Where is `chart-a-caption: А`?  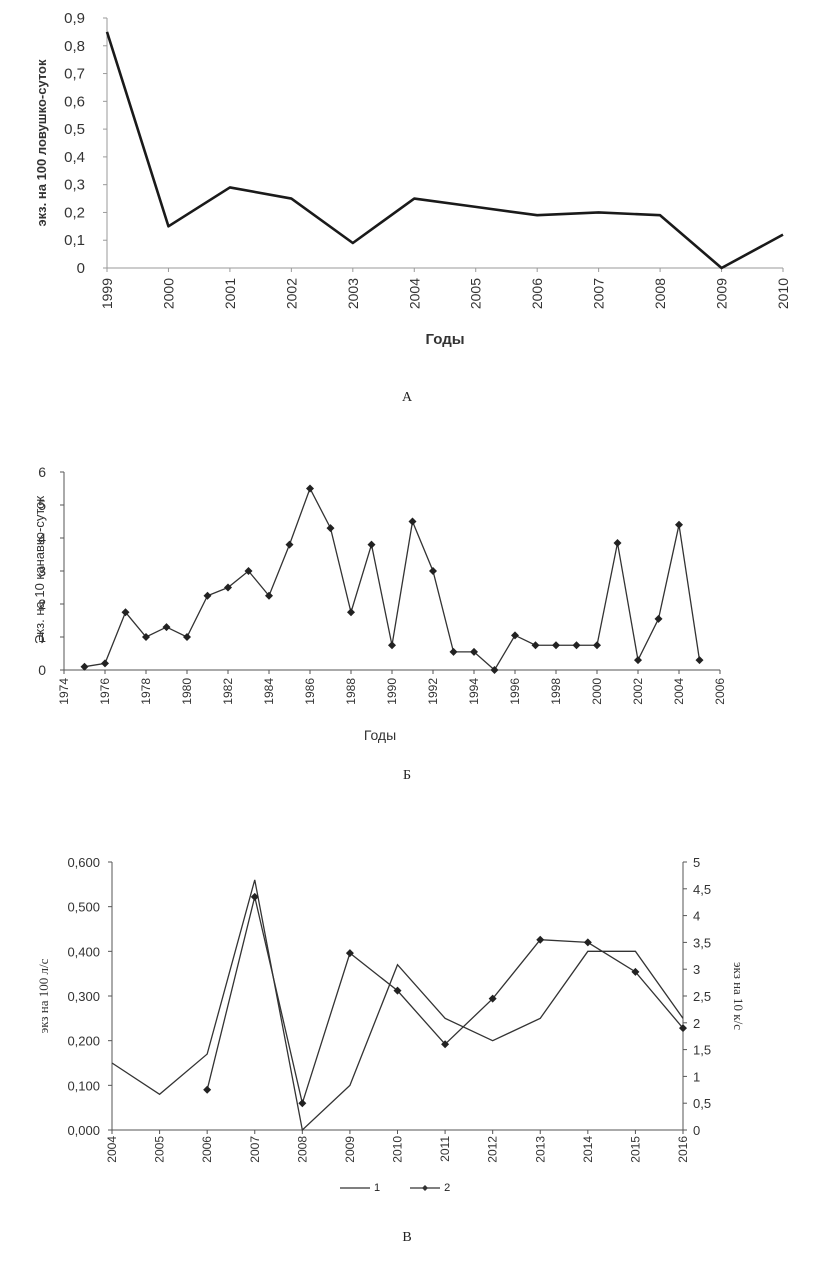
chart-a-caption: А is located at coordinates (407, 397).